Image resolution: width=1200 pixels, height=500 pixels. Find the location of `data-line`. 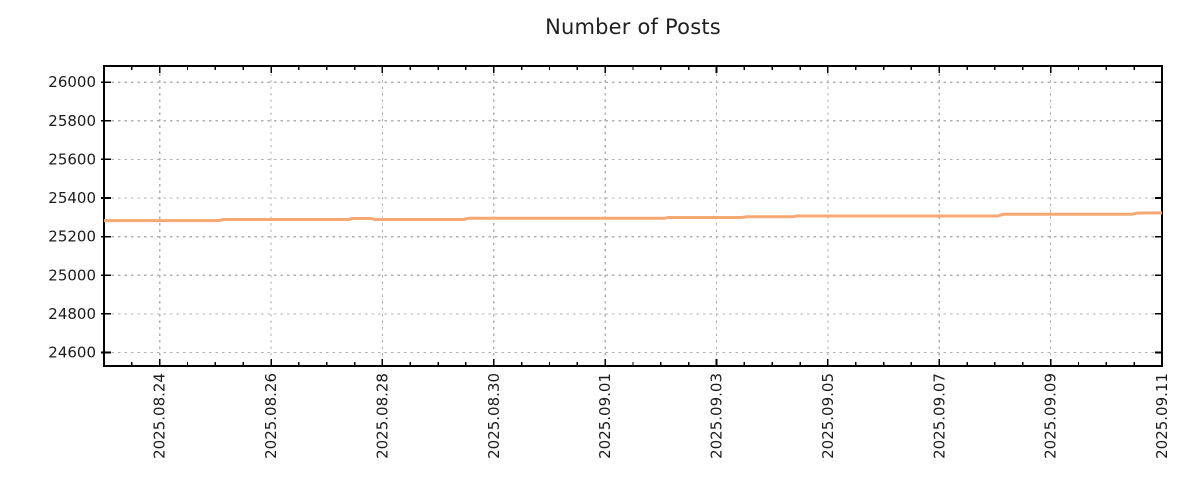

data-line is located at coordinates (633, 217).